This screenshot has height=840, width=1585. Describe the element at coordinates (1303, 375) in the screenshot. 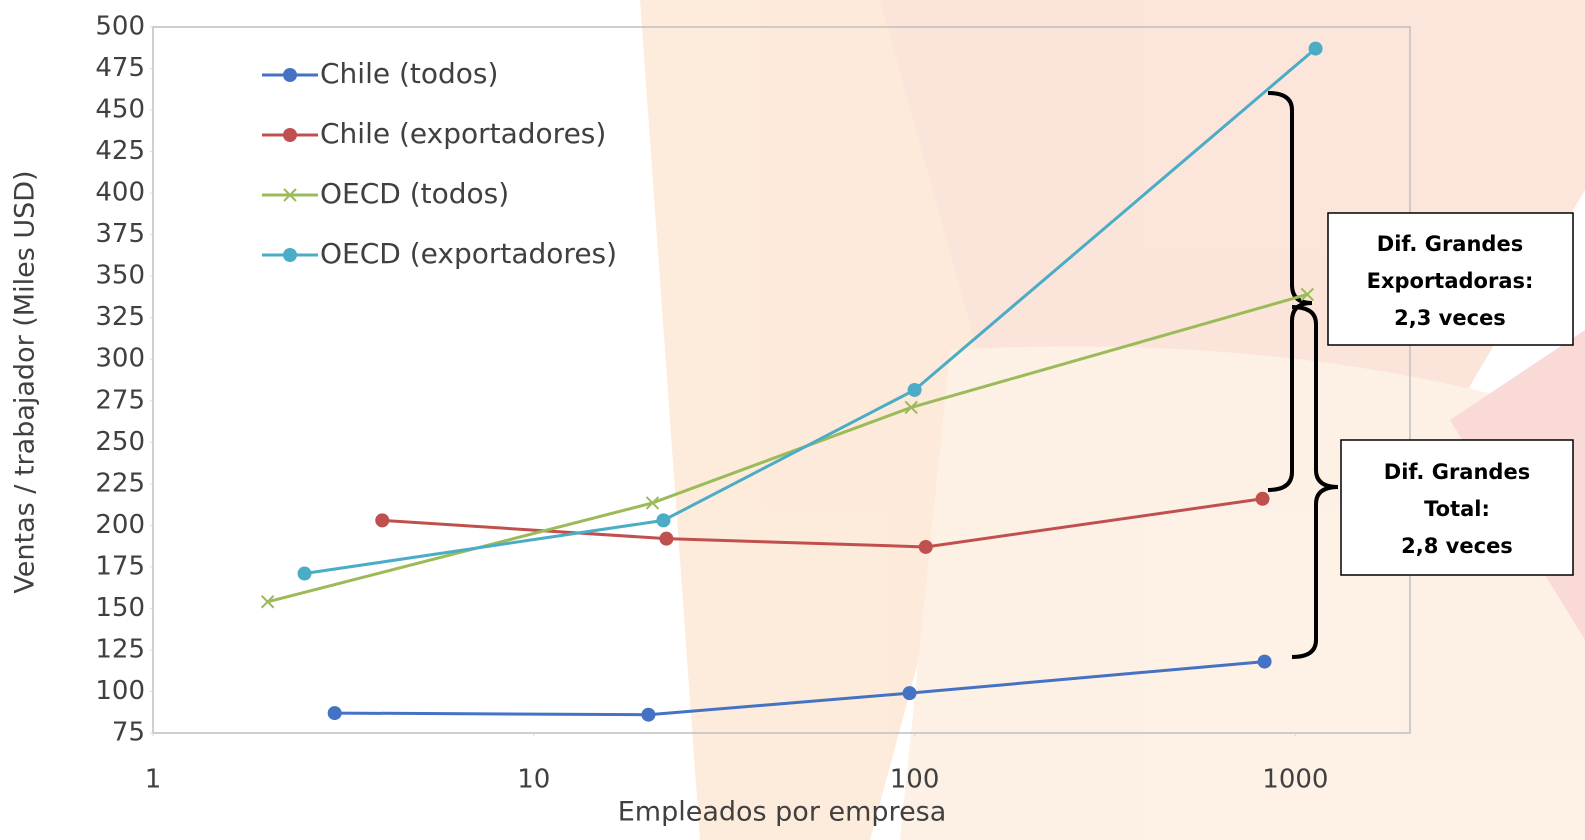

I see `braces` at that location.